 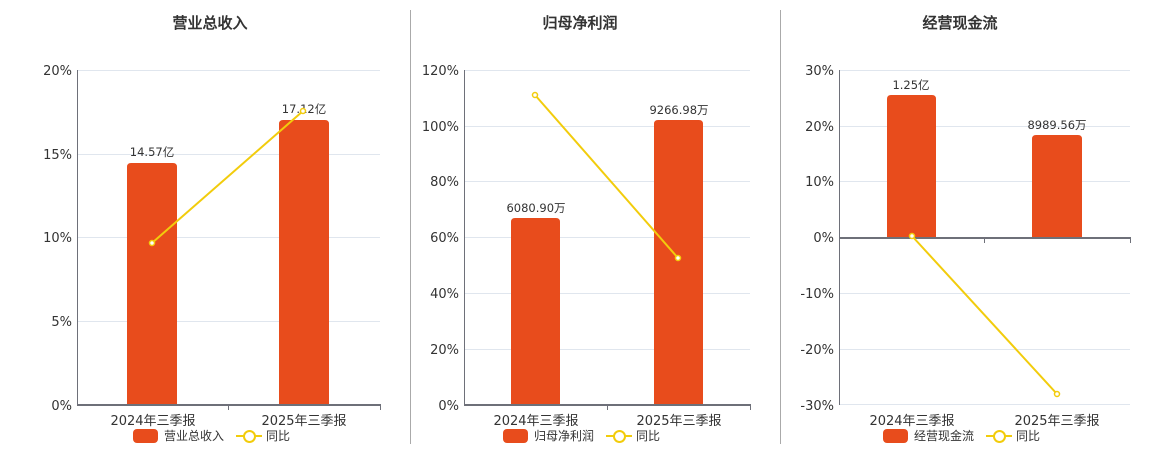 I want to click on y-axis-ticks: 120% 100% 80% 60% 40% 20% 0%, so click(x=440, y=239).